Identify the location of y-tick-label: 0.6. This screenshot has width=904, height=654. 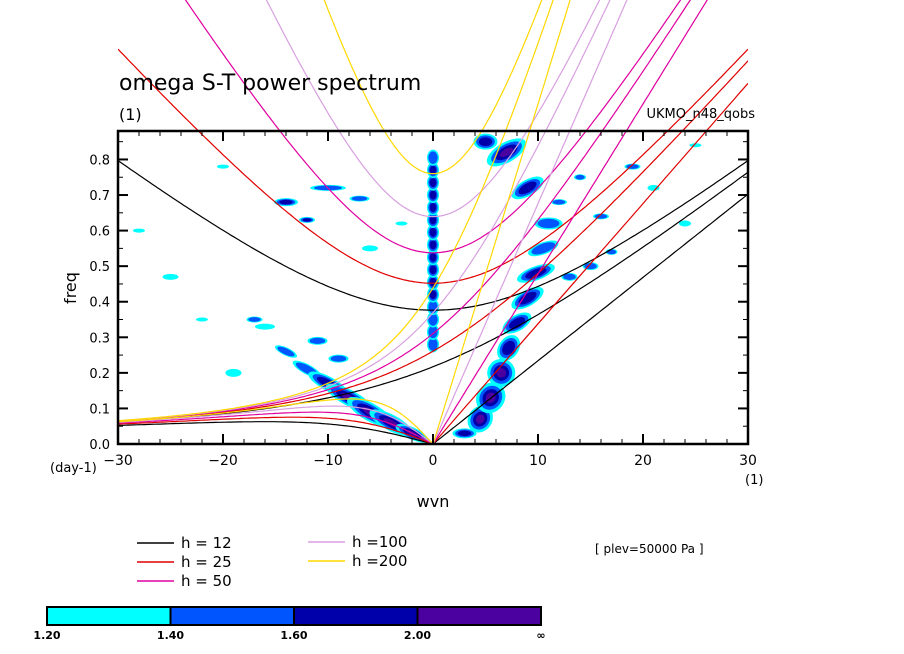
(99, 232).